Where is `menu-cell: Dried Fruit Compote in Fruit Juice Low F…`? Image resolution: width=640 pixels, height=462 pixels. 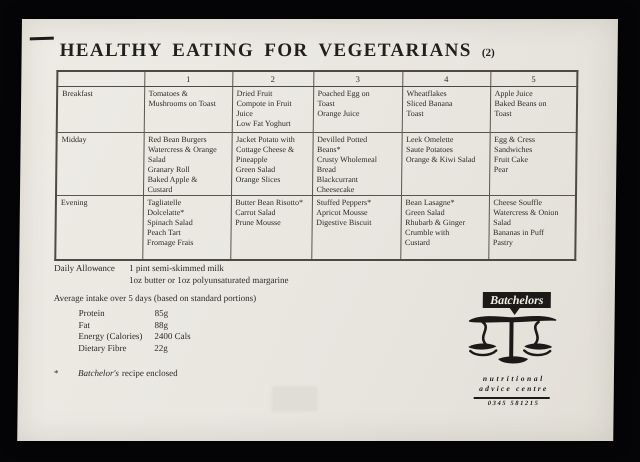 menu-cell: Dried Fruit Compote in Fruit Juice Low F… is located at coordinates (272, 109).